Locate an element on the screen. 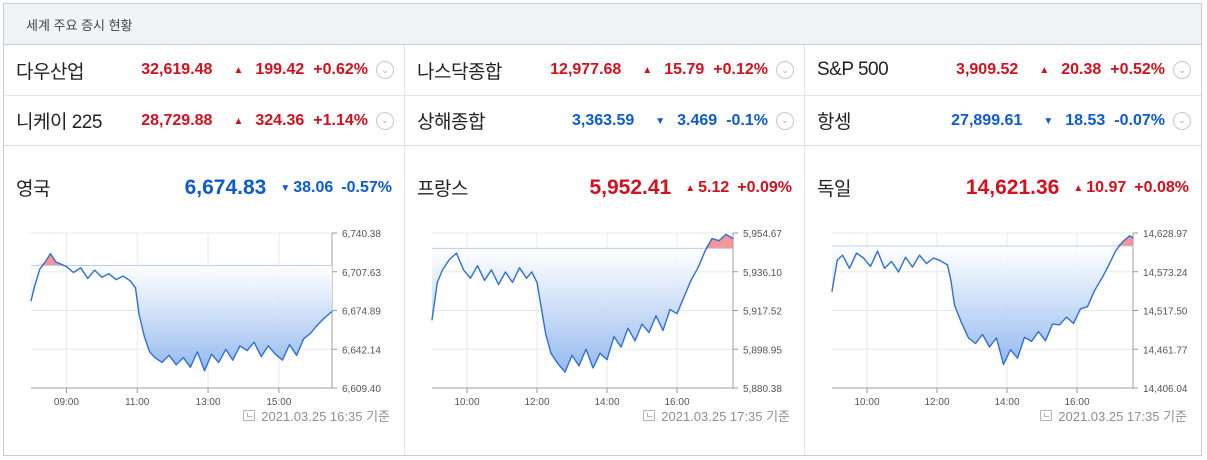 The height and width of the screenshot is (460, 1207). x-tick-label: 14:00 is located at coordinates (606, 402).